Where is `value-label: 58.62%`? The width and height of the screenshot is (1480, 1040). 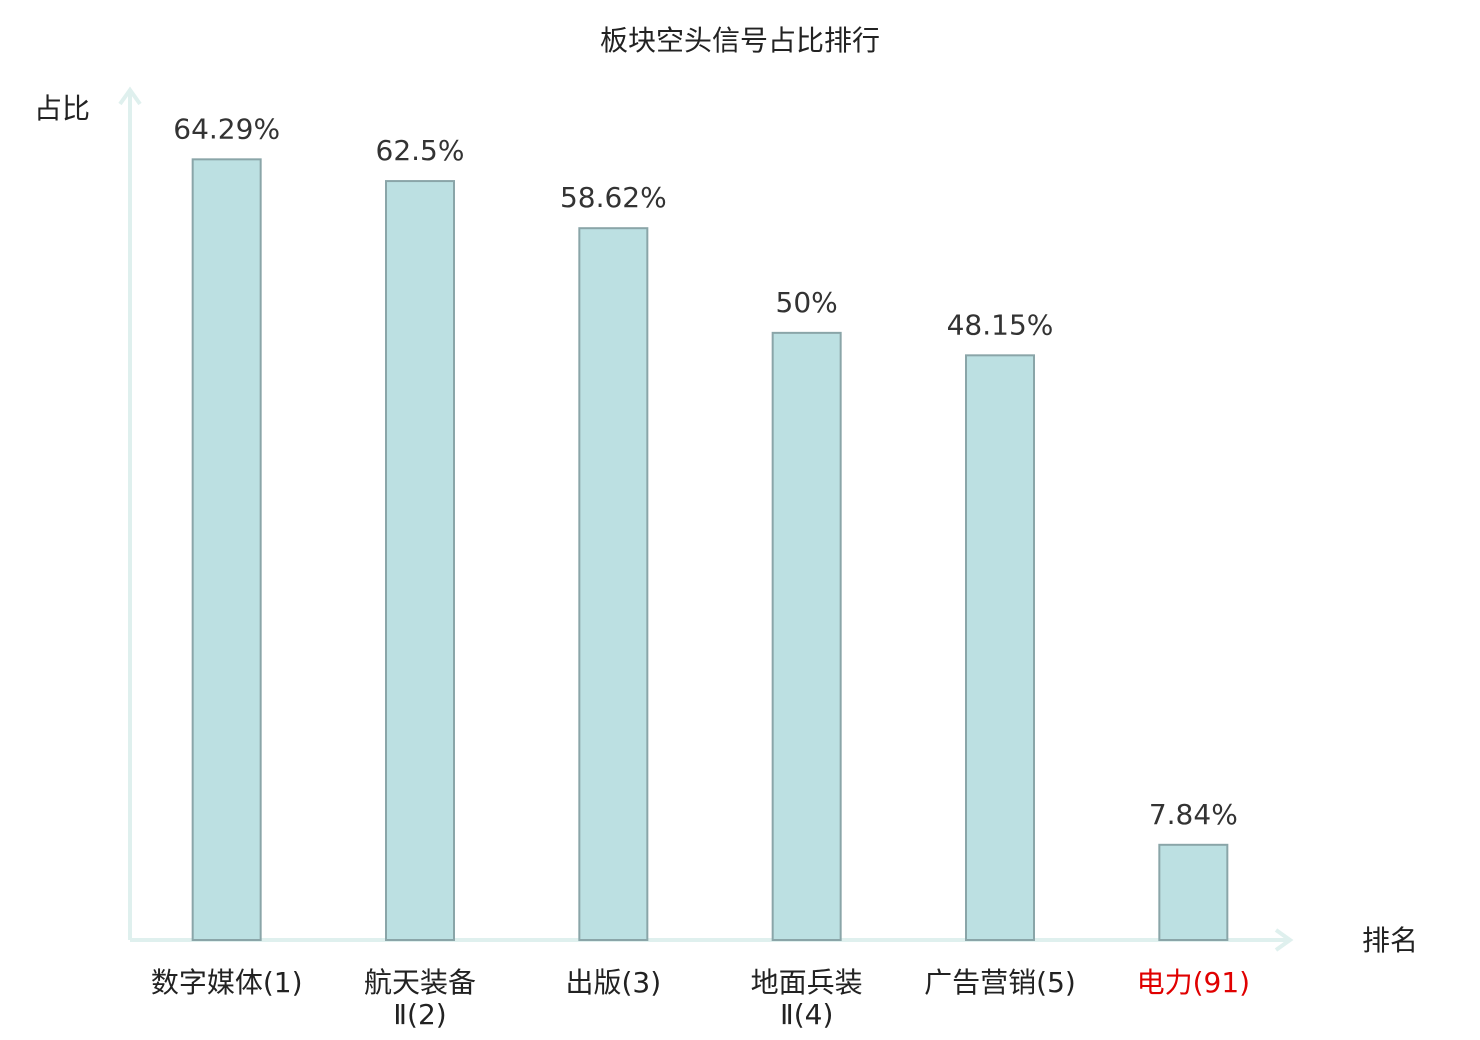
value-label: 58.62% is located at coordinates (613, 197).